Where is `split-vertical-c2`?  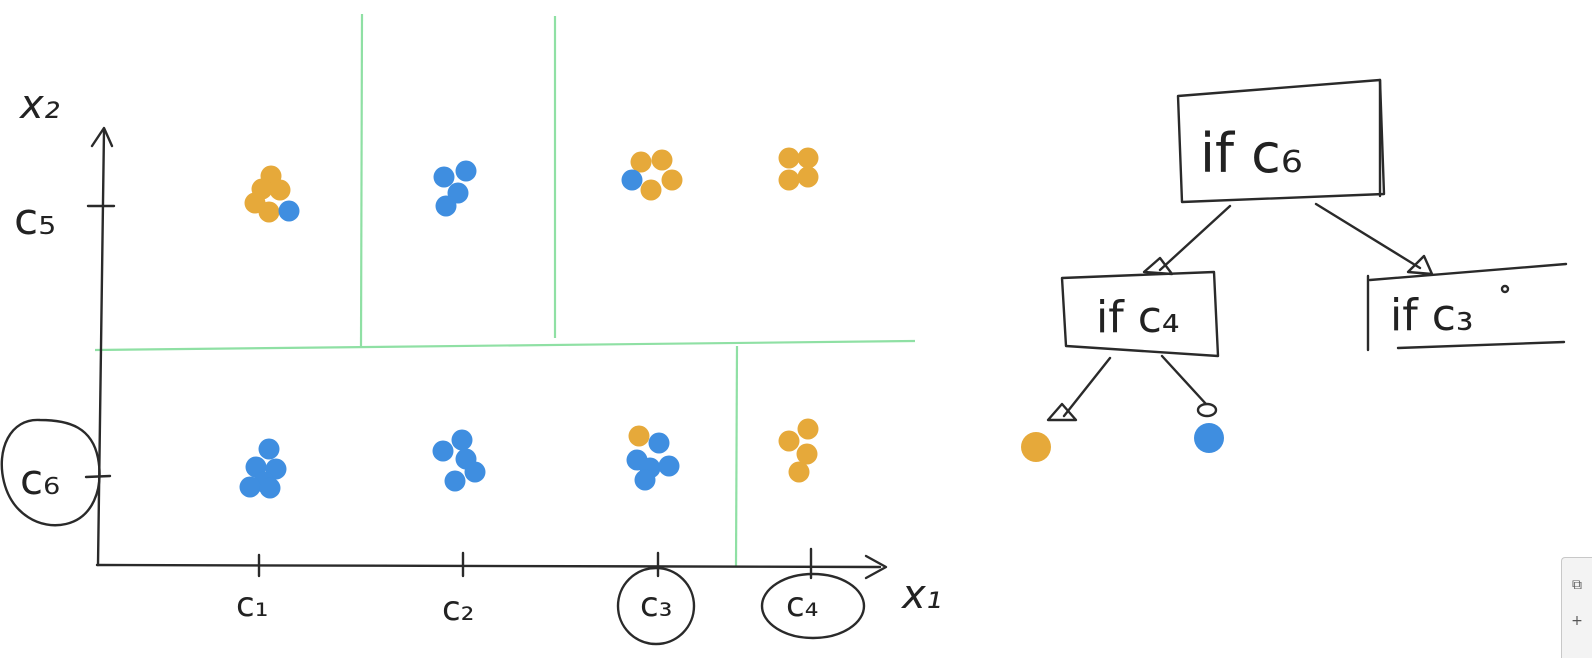 split-vertical-c2 is located at coordinates (361, 180).